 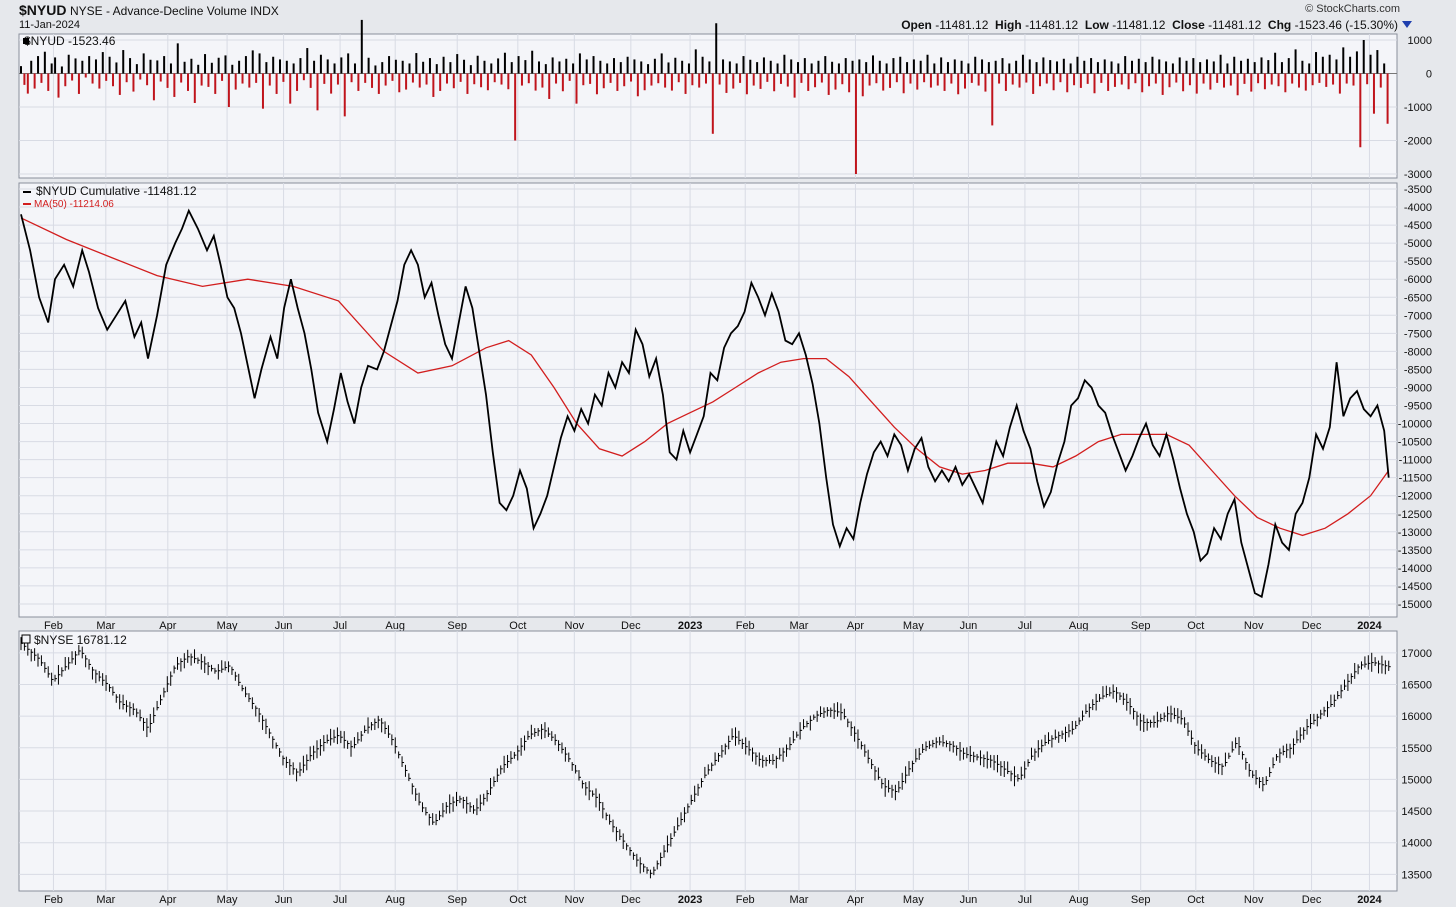 I want to click on y-tick-label: -14500, so click(x=1415, y=587).